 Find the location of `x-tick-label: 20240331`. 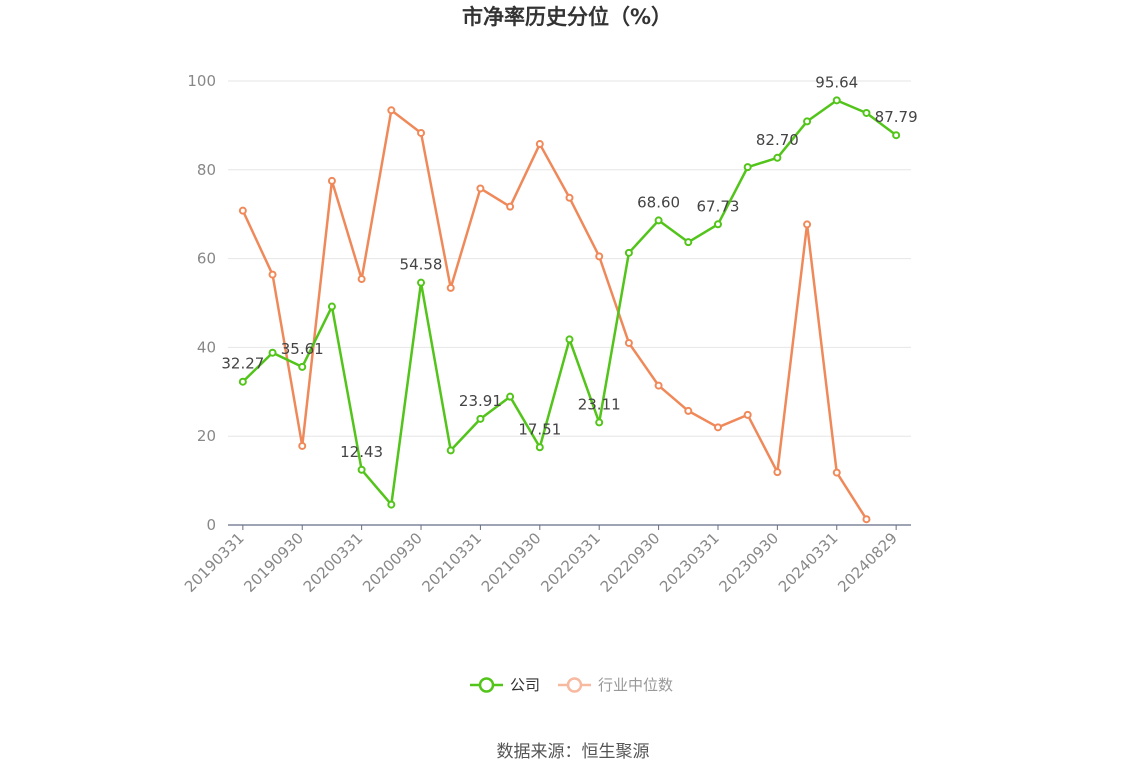

x-tick-label: 20240331 is located at coordinates (808, 562).